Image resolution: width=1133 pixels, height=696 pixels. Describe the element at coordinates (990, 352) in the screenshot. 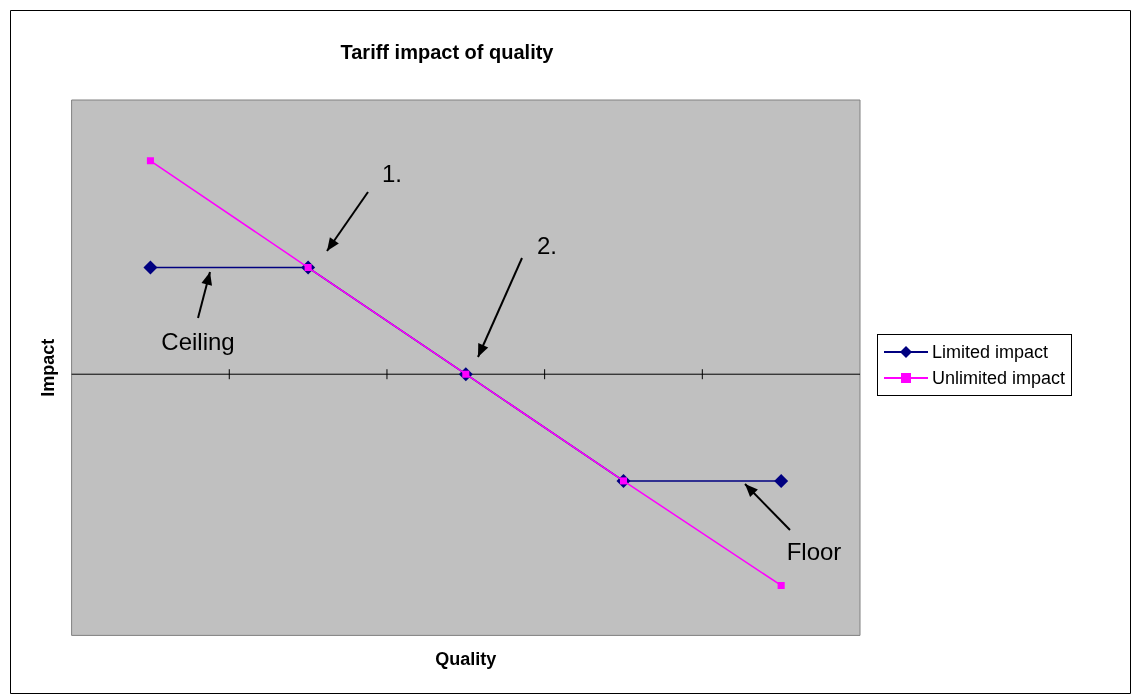

I see `legend-label: Limited impact` at that location.